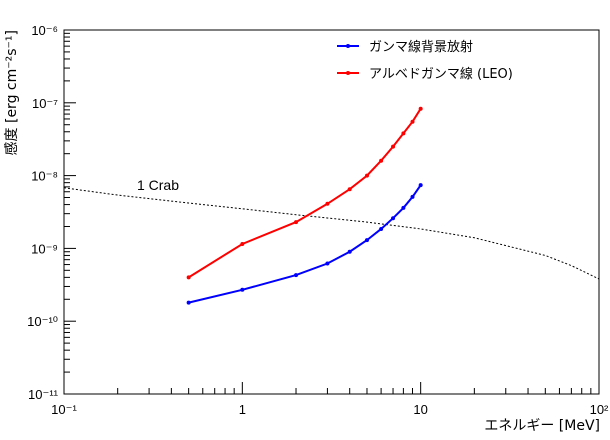 The height and width of the screenshot is (440, 610). I want to click on y-axis-title: 感度 [erg cm⁻²s⁻¹], so click(11, 92).